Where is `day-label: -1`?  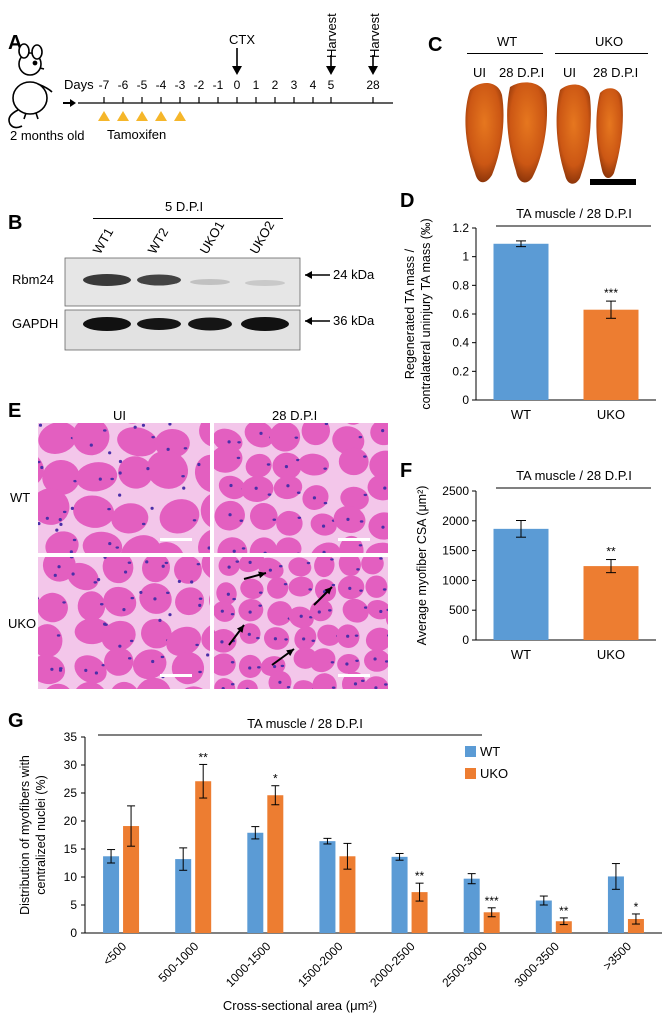
day-label: -1 is located at coordinates (218, 85).